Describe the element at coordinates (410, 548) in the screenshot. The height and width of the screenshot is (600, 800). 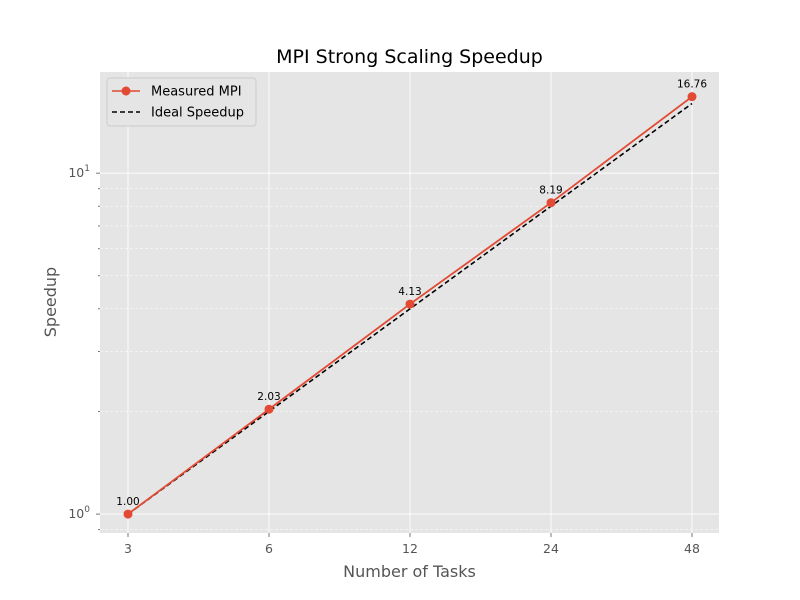
I see `x-tick-label: 12` at that location.